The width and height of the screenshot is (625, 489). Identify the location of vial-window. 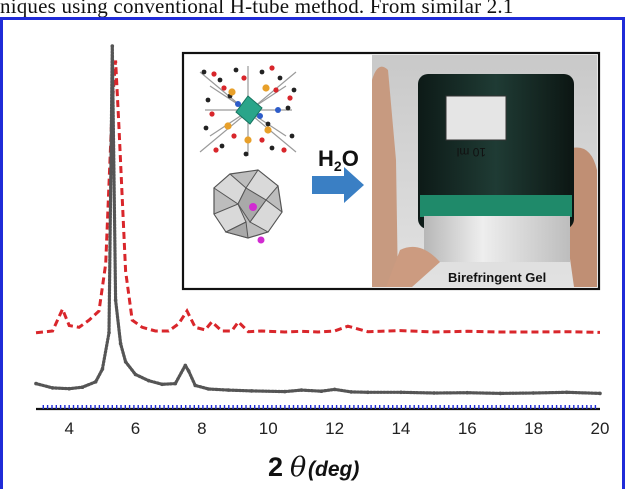
(476, 118).